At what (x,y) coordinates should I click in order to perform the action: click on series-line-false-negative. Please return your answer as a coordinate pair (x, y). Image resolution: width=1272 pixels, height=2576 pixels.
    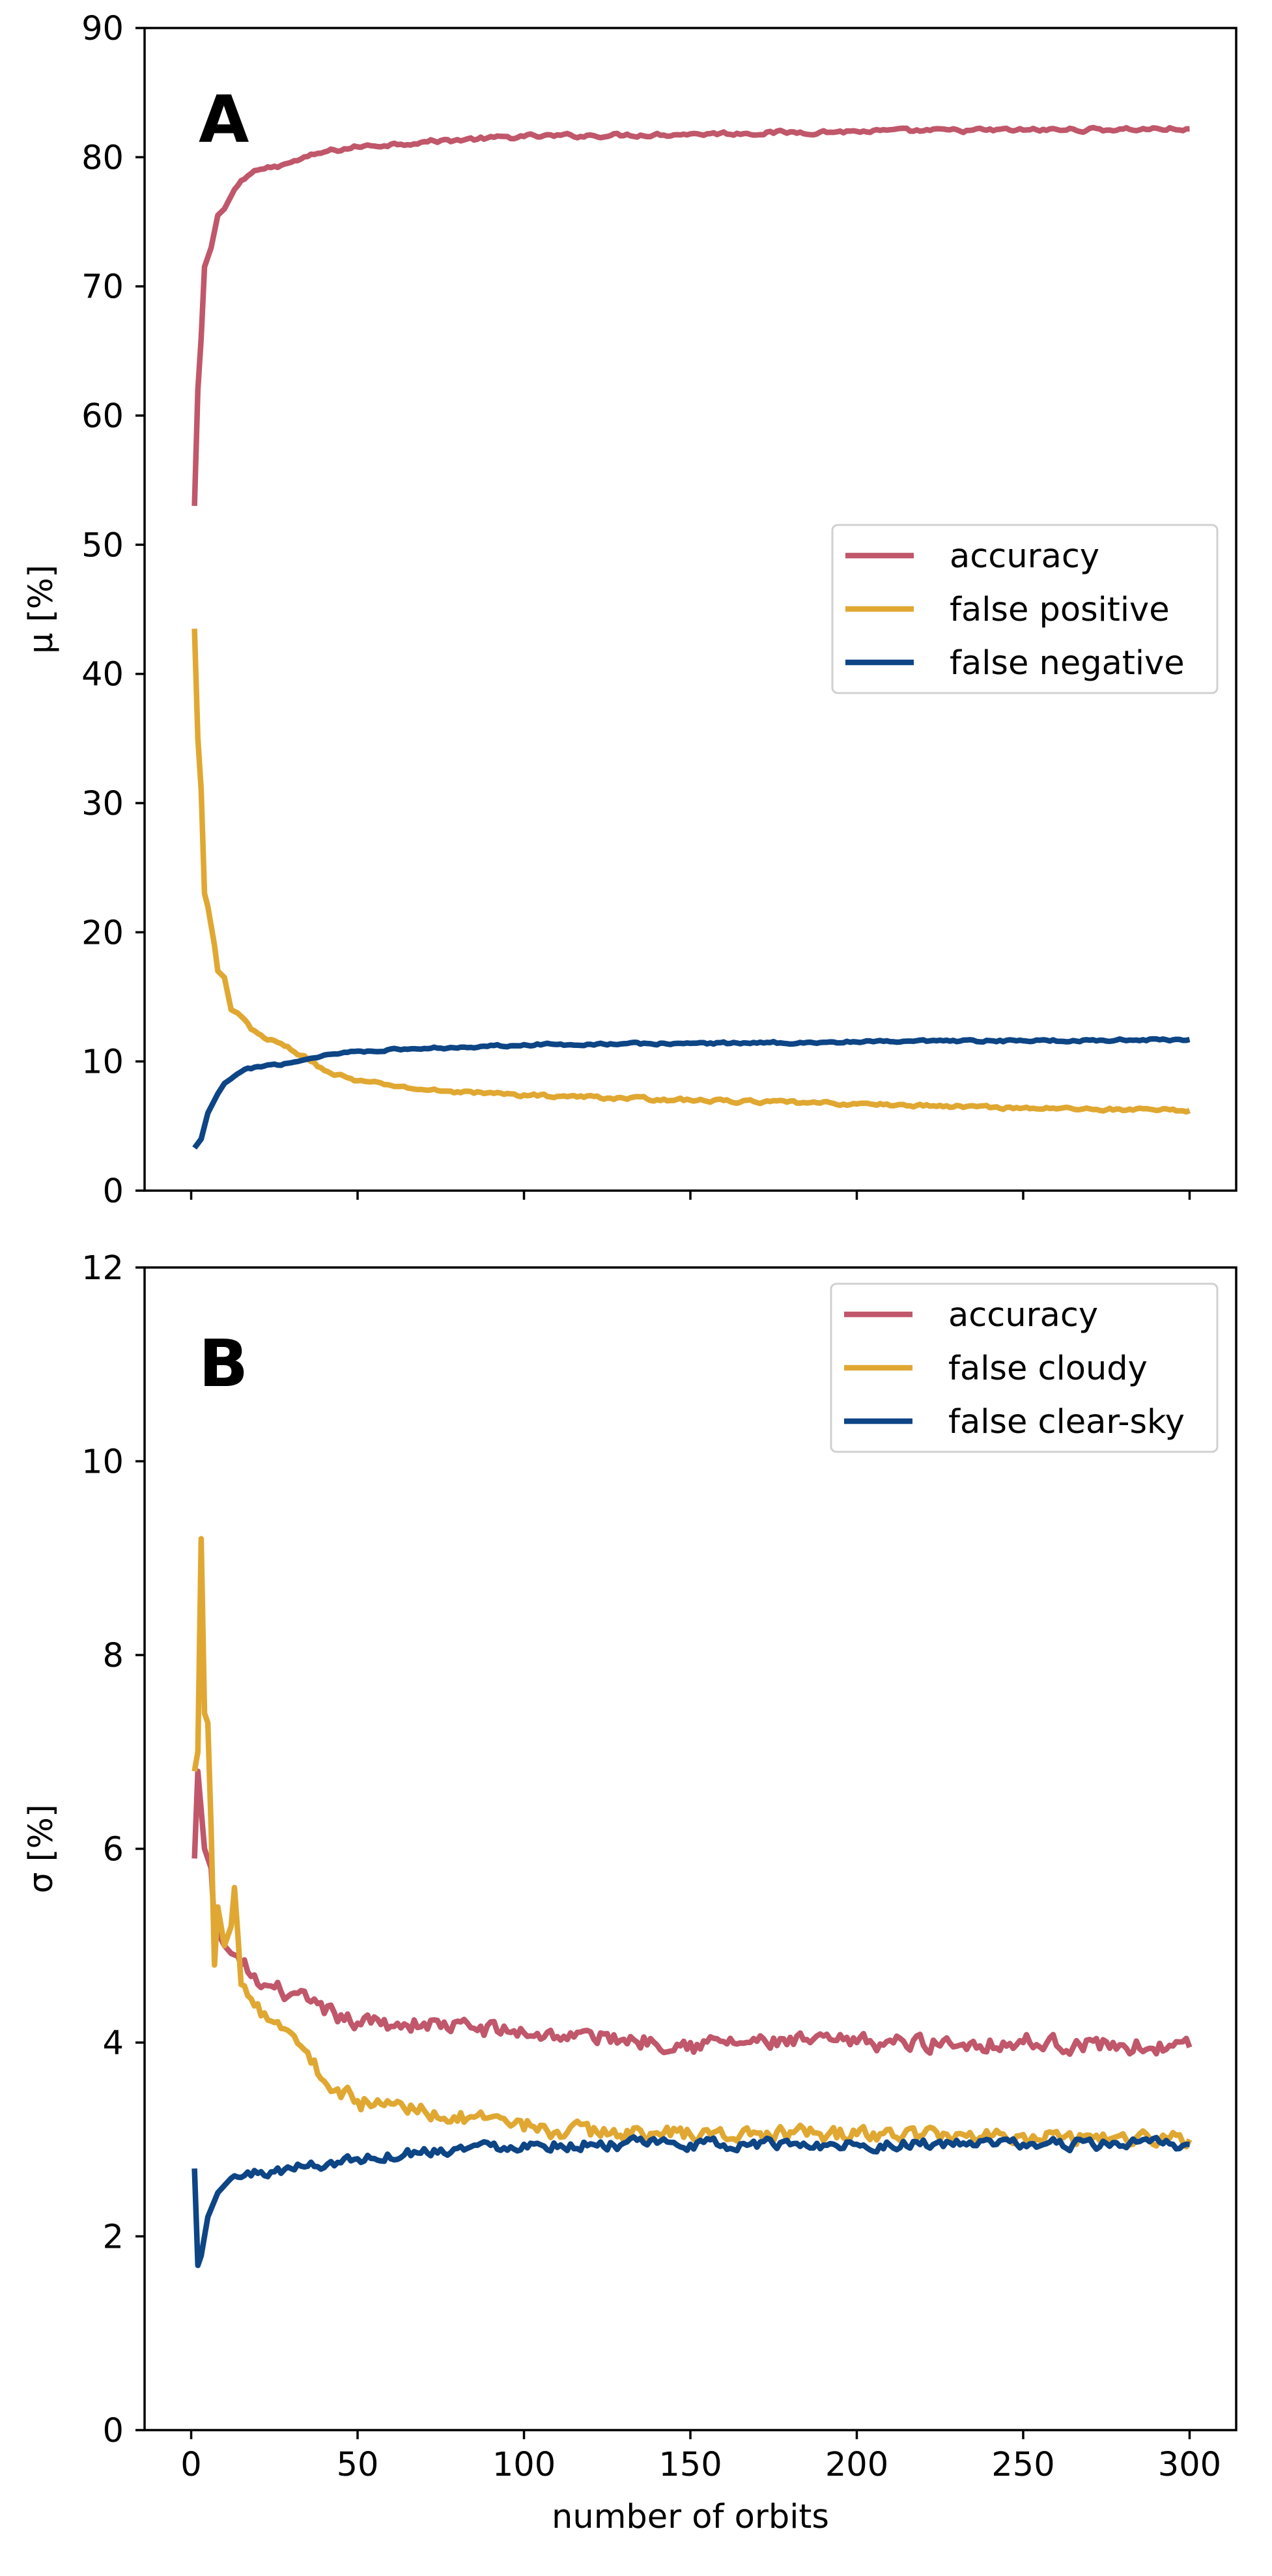
    Looking at the image, I should click on (691, 1093).